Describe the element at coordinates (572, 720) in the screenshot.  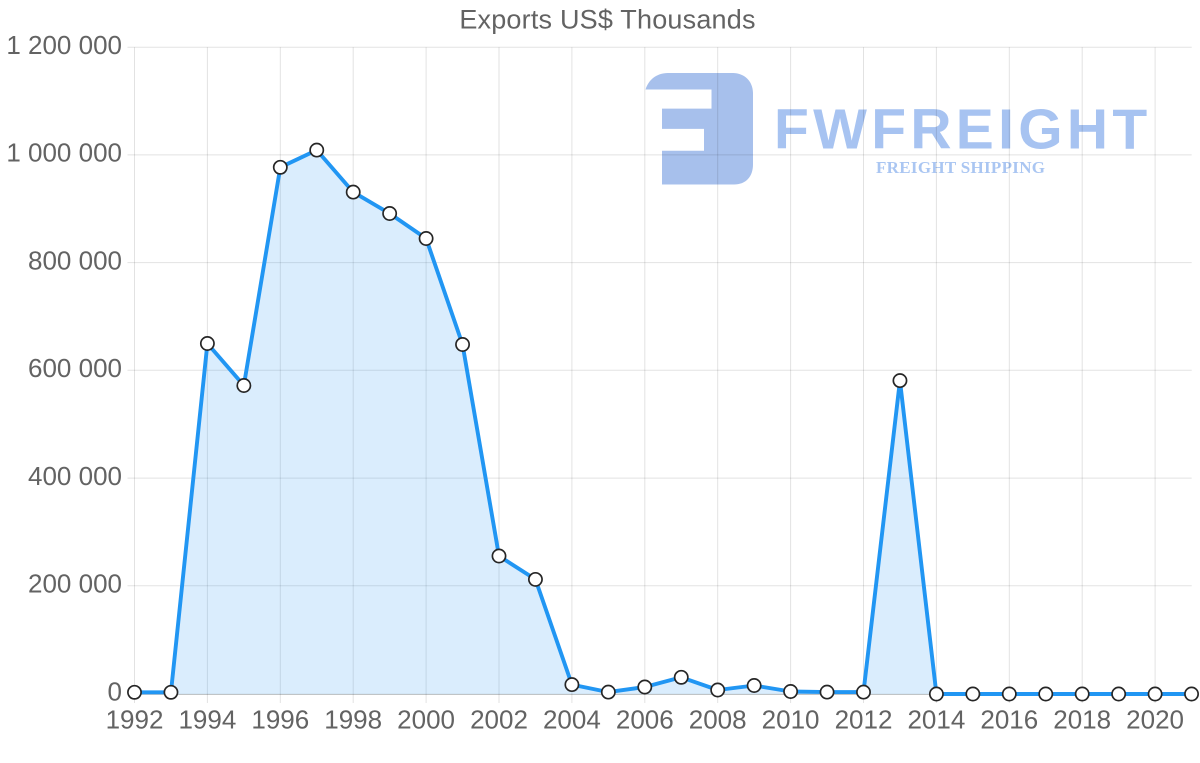
I see `svg-text: 2004` at that location.